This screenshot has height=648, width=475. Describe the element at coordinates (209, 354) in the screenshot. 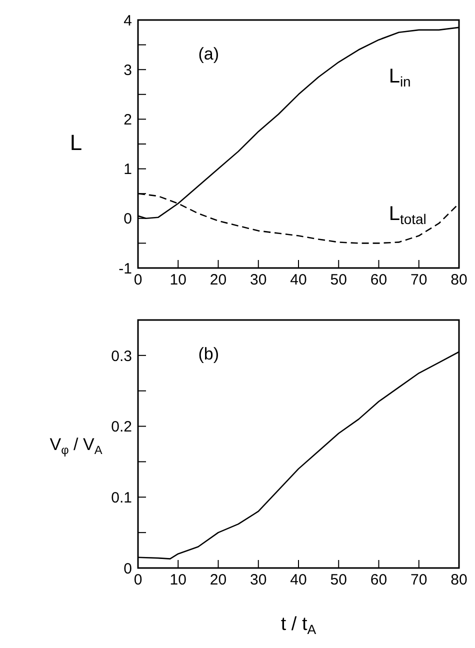

I see `annotation: (b)` at that location.